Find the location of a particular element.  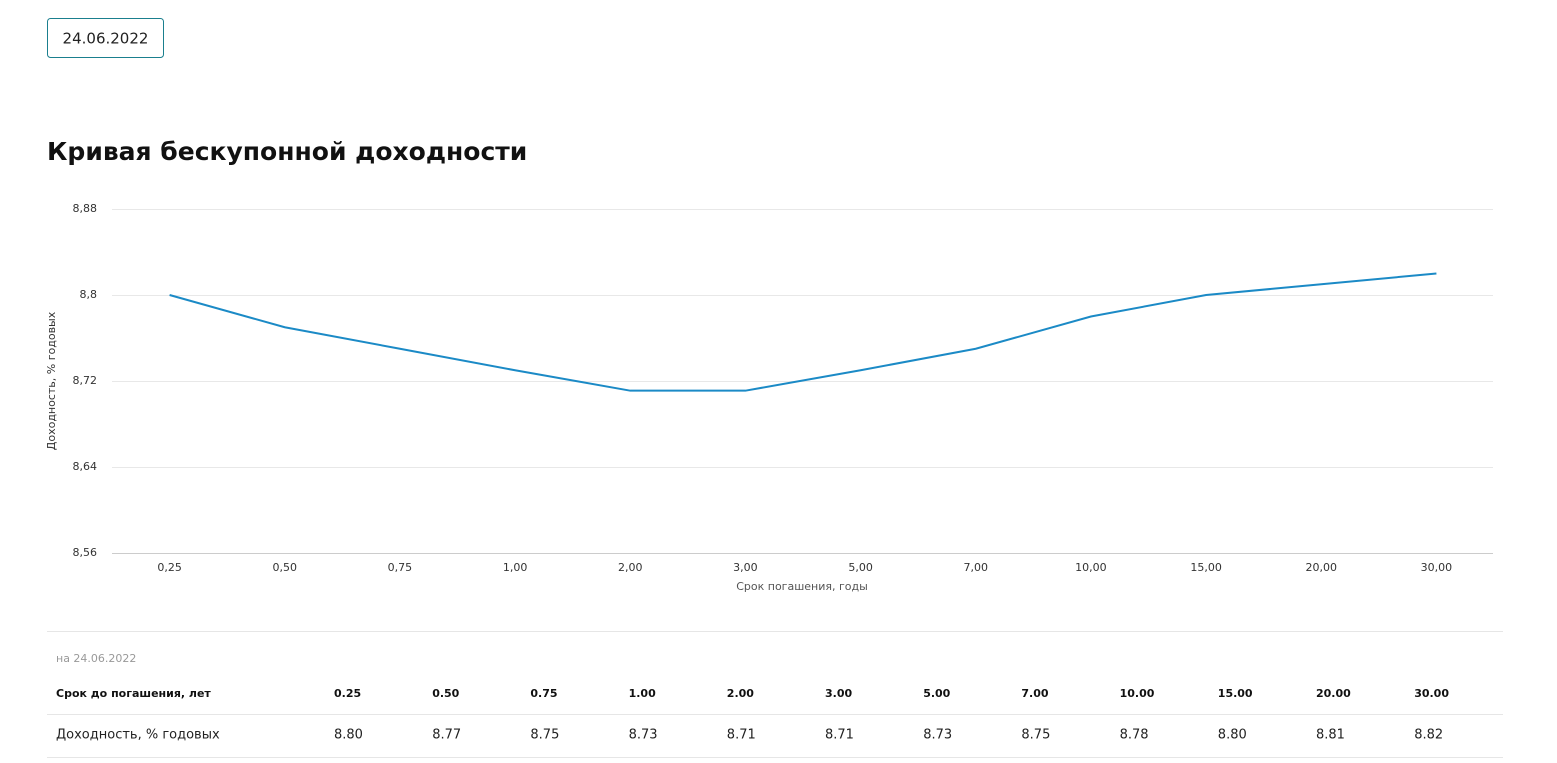

x-tick-label: 3,00 is located at coordinates (745, 567).